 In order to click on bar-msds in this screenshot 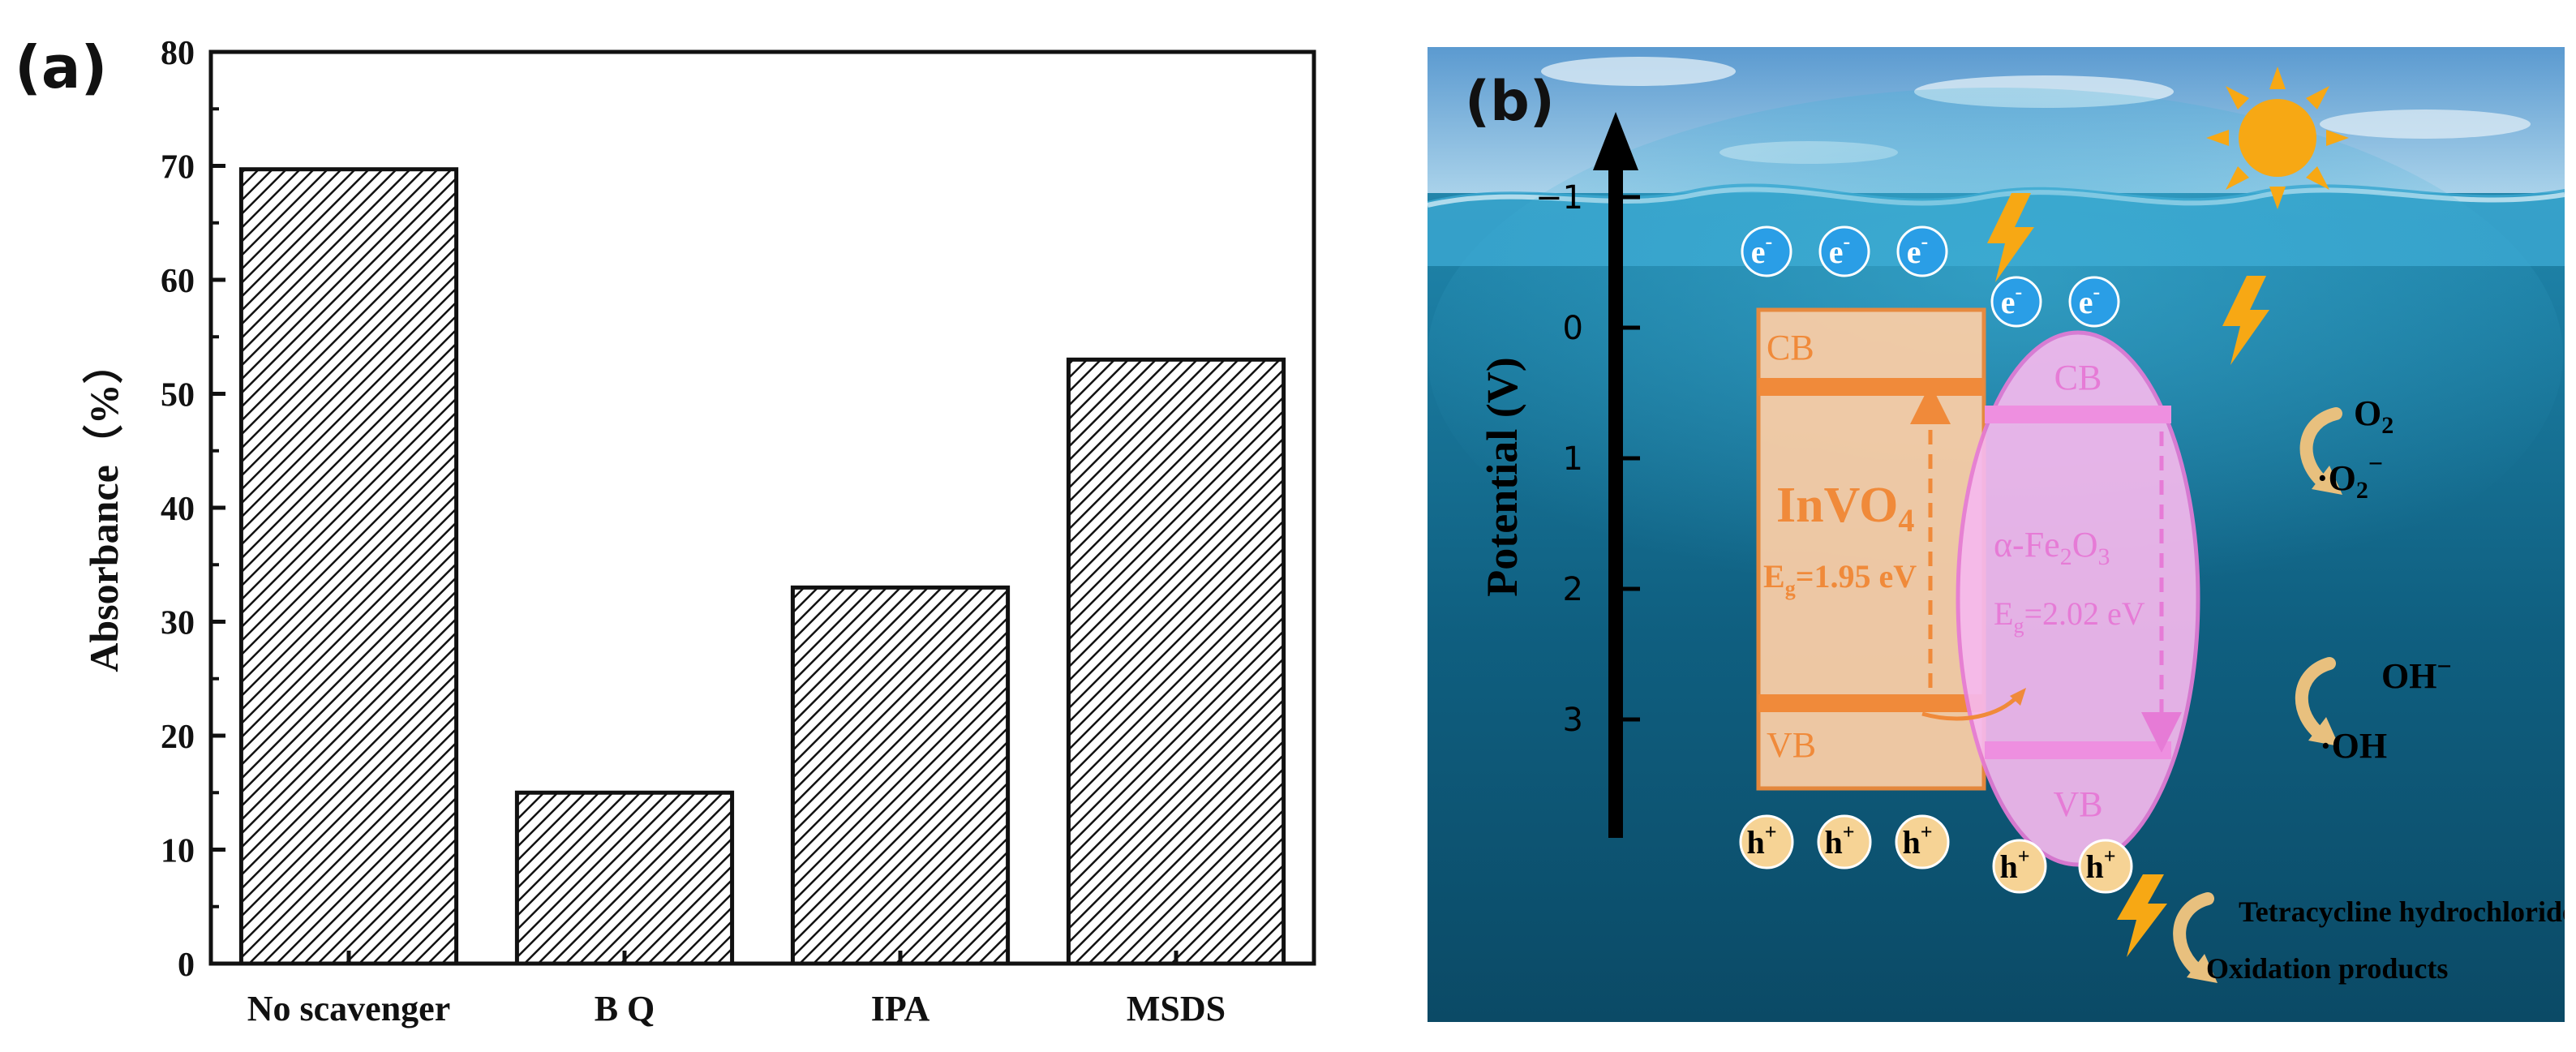, I will do `click(1176, 661)`.